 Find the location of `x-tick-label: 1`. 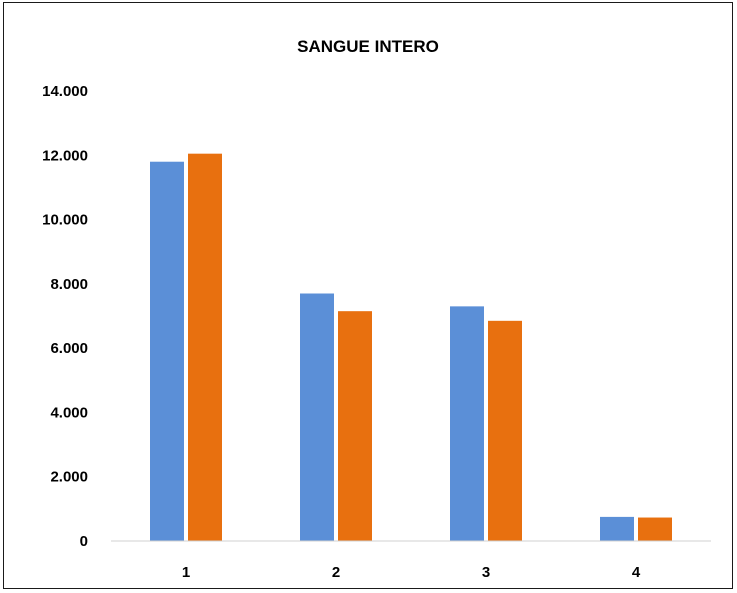

x-tick-label: 1 is located at coordinates (186, 572).